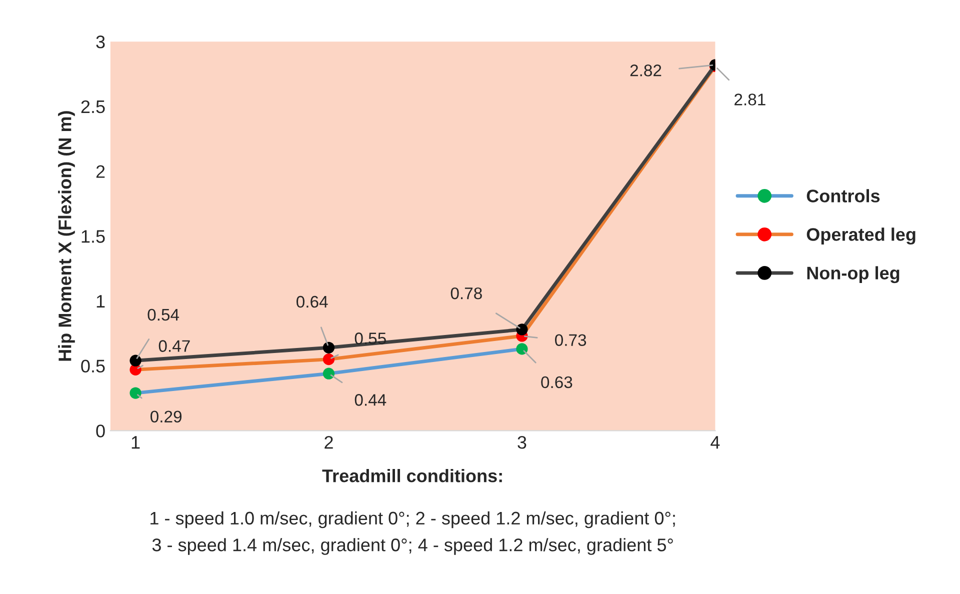 This screenshot has height=594, width=960. What do you see at coordinates (750, 100) in the screenshot?
I see `data-label: 2.81` at bounding box center [750, 100].